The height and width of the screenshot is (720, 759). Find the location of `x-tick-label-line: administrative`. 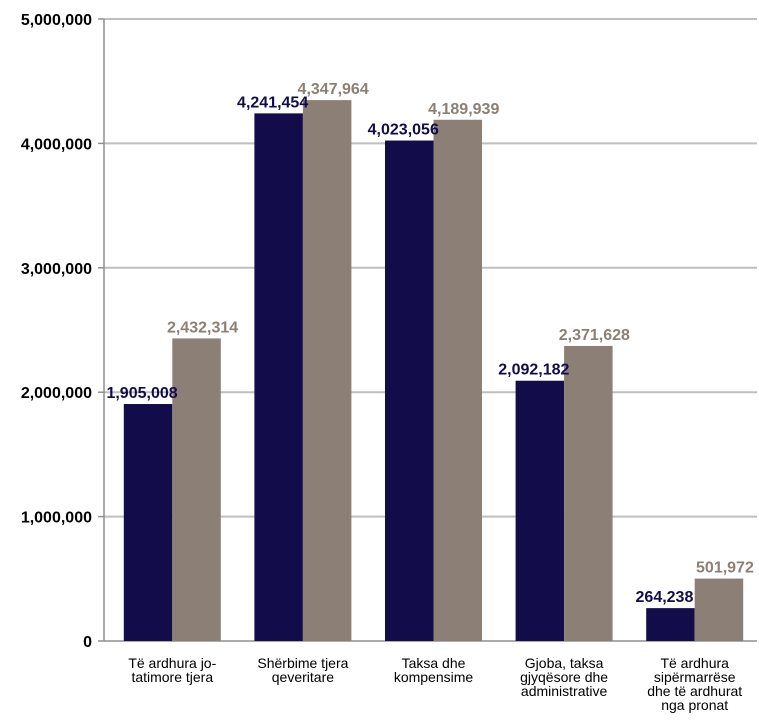

x-tick-label-line: administrative is located at coordinates (564, 691).